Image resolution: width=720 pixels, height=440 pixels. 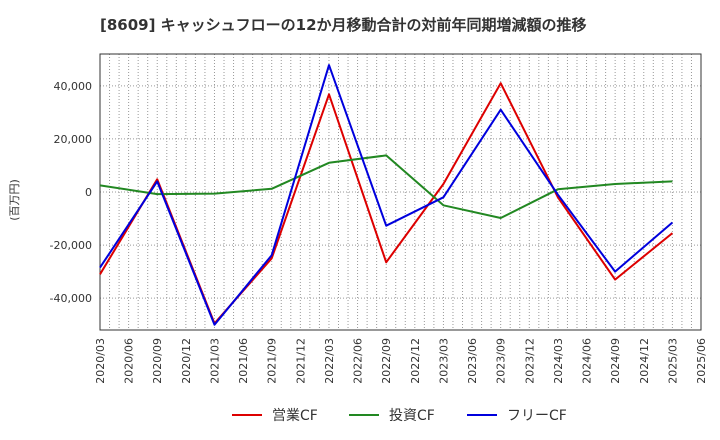 What do you see at coordinates (701, 361) in the screenshot?
I see `x-tick-label: 2025/06` at bounding box center [701, 361].